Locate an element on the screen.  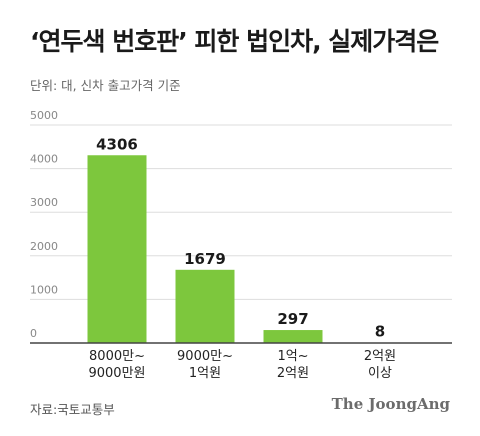
x-tick-label: 이상 is located at coordinates (380, 373).